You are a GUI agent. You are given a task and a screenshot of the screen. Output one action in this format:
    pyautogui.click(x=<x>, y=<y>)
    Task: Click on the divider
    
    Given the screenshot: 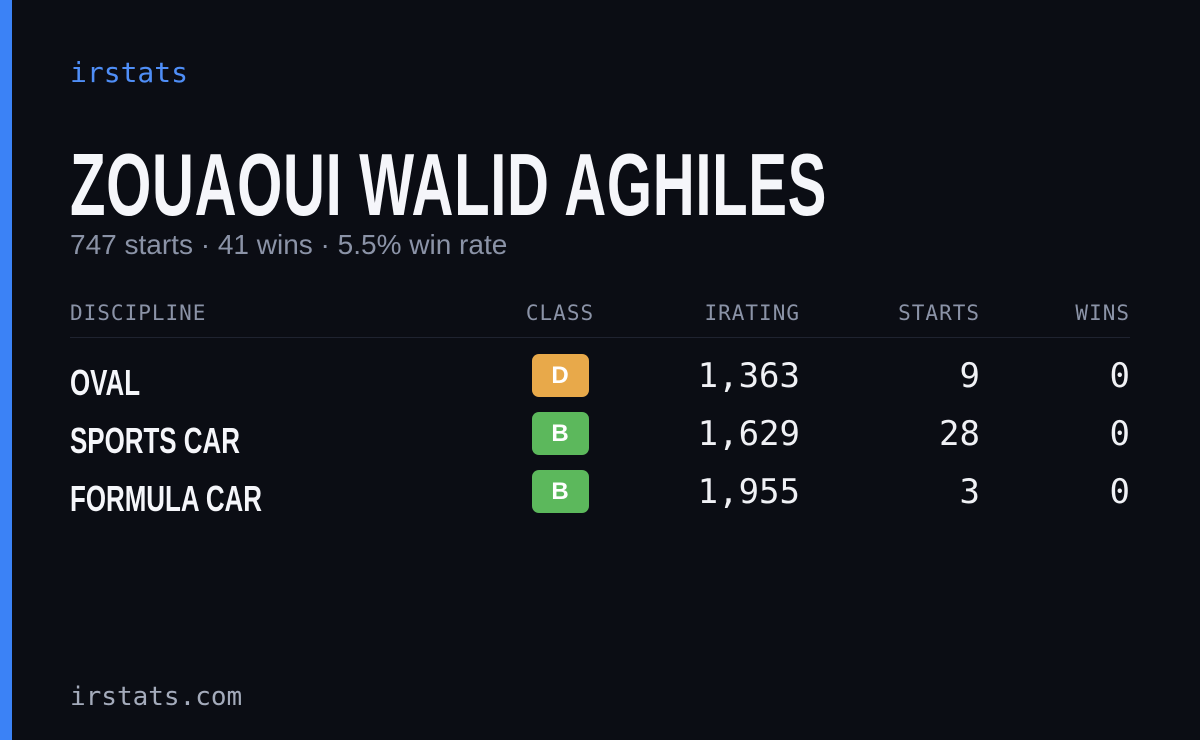 What is the action you would take?
    pyautogui.click(x=600, y=337)
    